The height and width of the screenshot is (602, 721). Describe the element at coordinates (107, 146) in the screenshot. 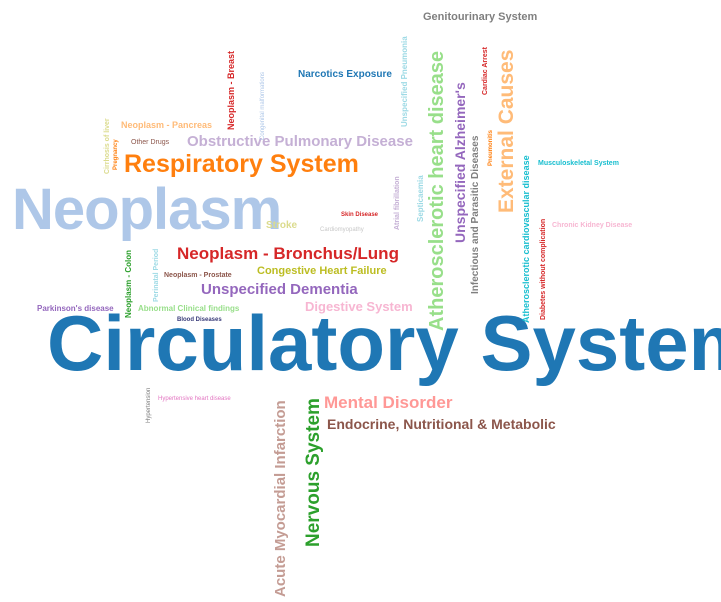

I see `word-cirrhosis-of-liver: Cirrhosis of liver` at that location.